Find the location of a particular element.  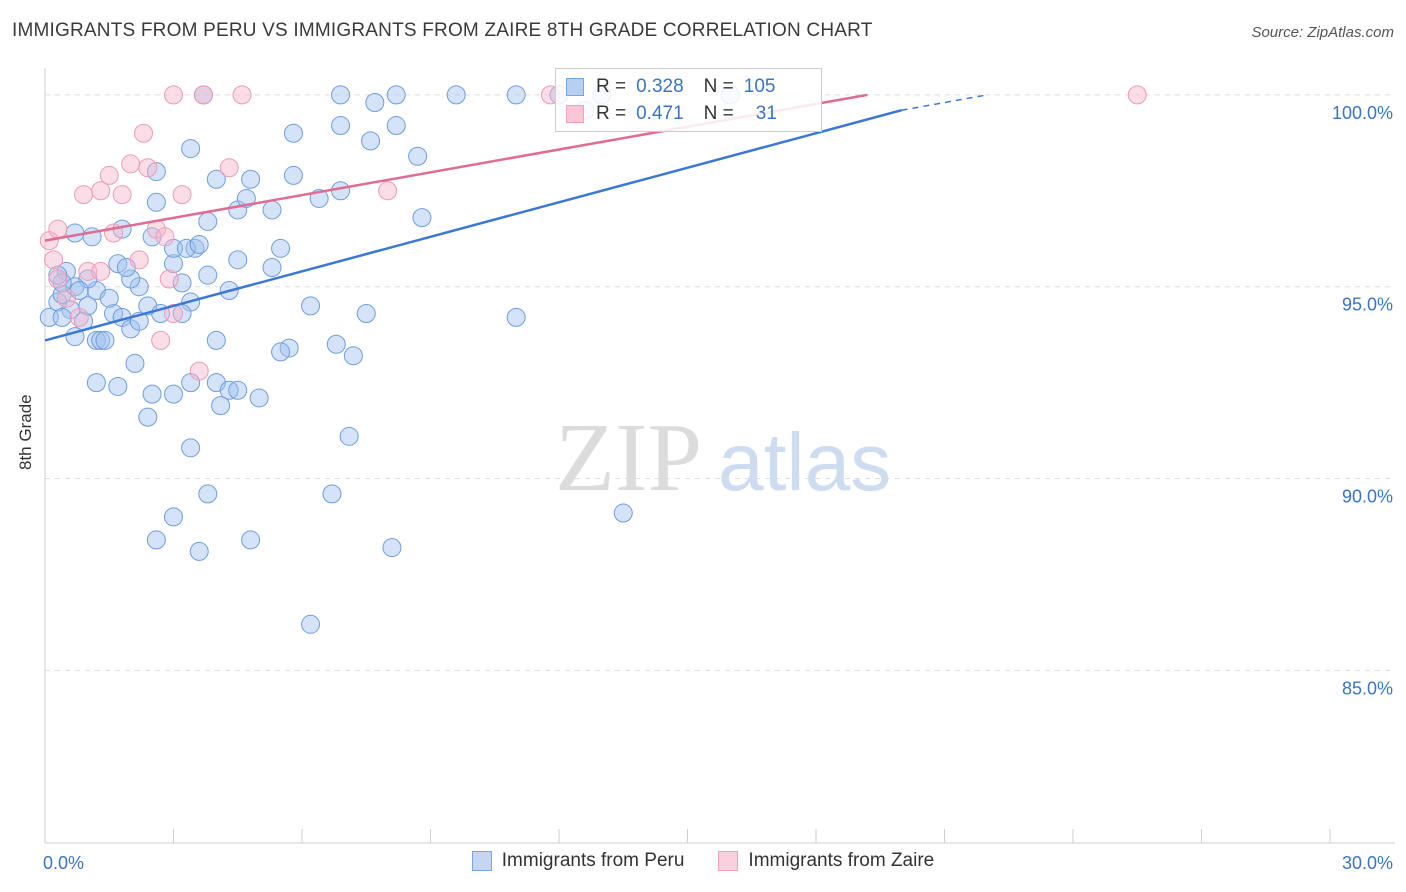

legend-label-zaire: Immigrants from Zaire is located at coordinates (841, 860).